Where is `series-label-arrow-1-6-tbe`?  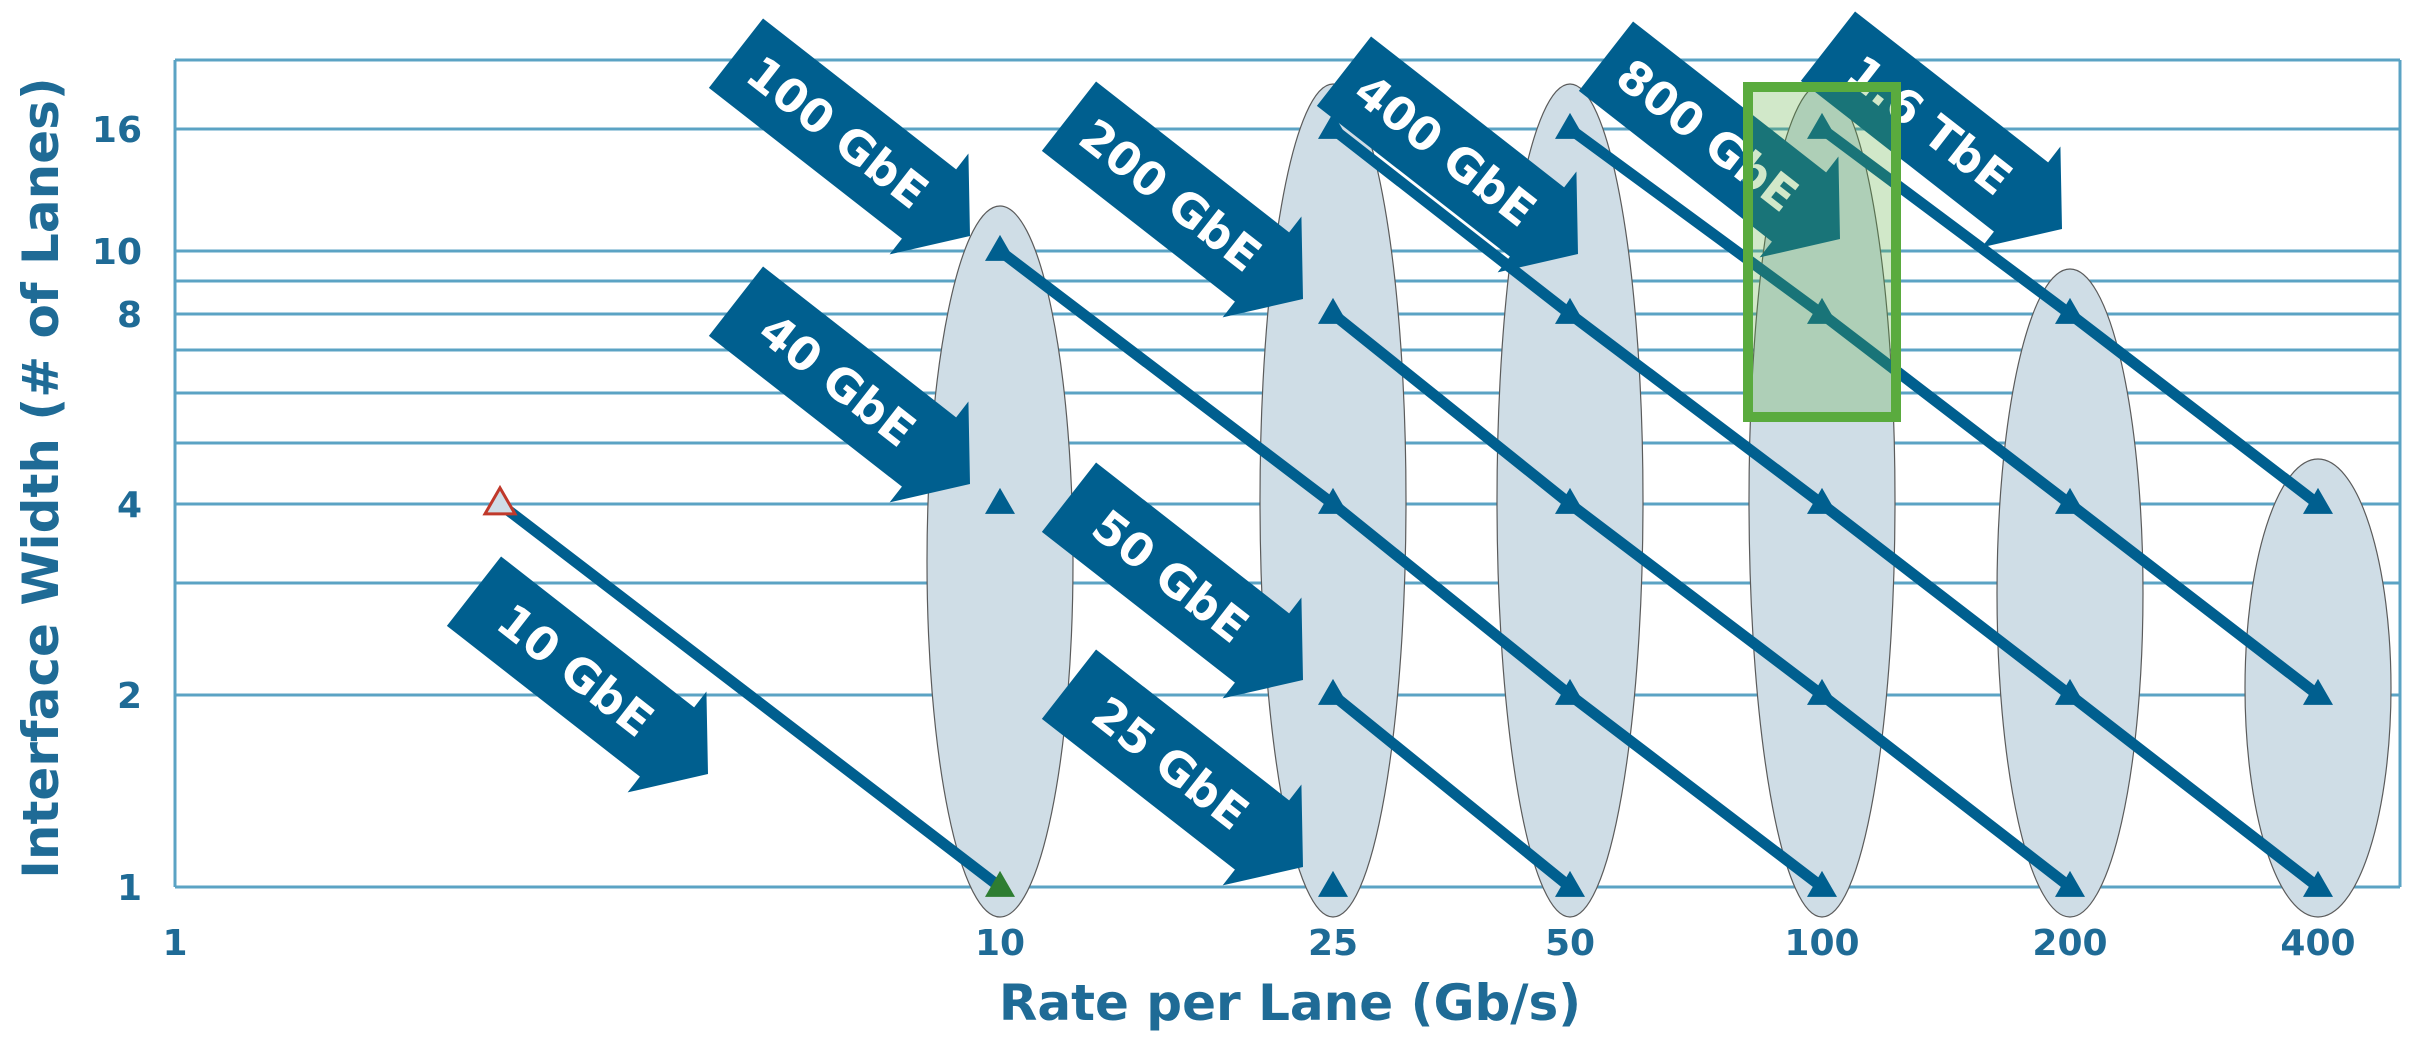 series-label-arrow-1-6-tbe is located at coordinates (1931, 129).